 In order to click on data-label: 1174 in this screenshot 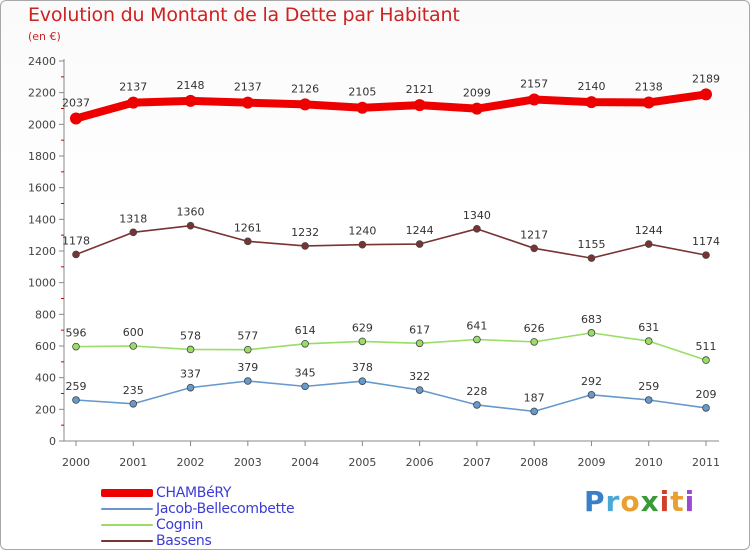, I will do `click(706, 241)`.